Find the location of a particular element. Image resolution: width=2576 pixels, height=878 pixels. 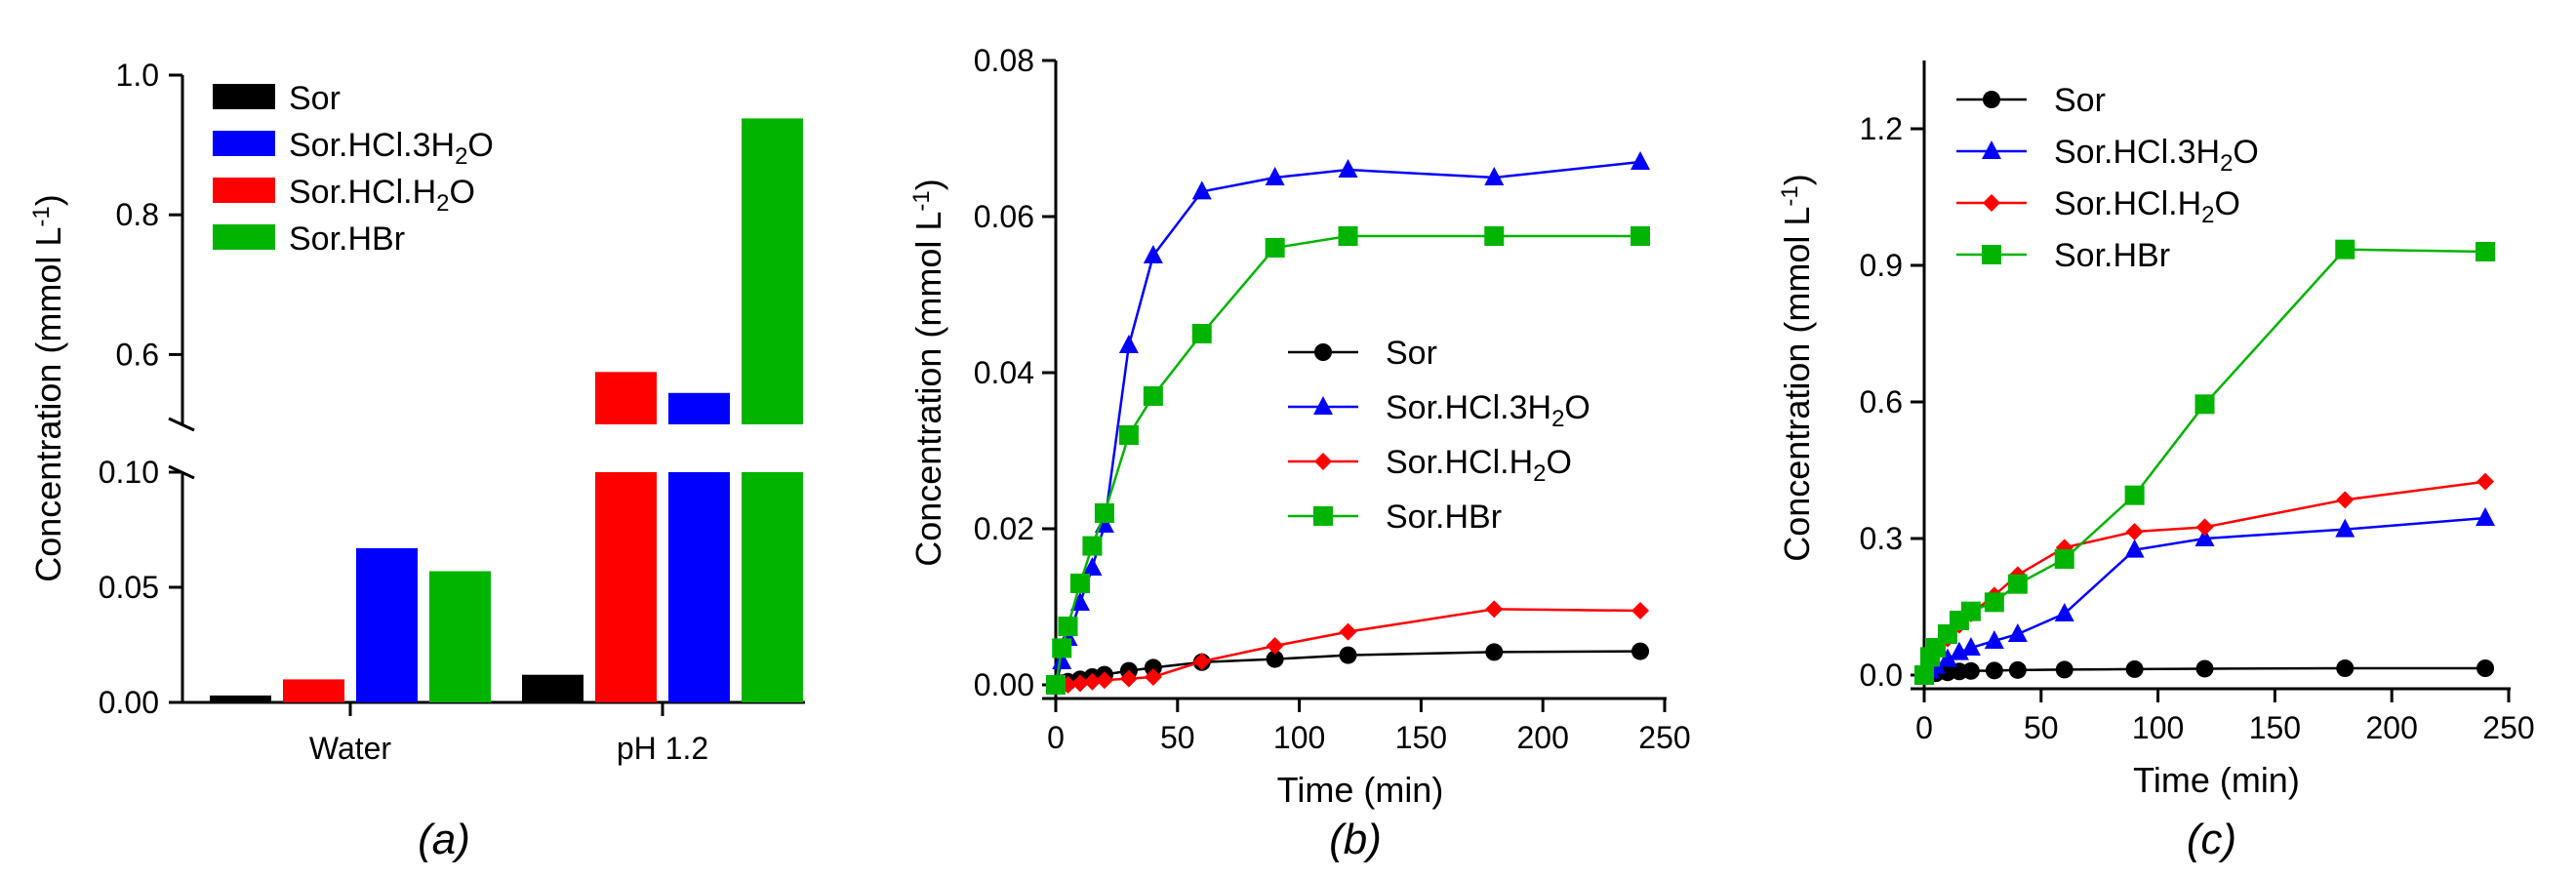

y-axis-label: Concentration (mmol L-1) is located at coordinates (928, 373).